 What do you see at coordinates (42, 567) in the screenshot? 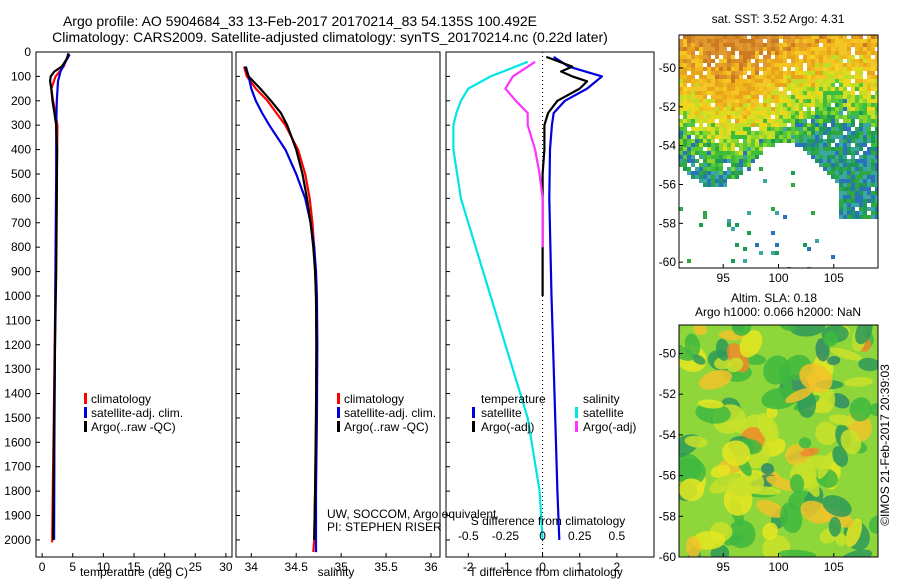
I see `x-tick-label: 0` at bounding box center [42, 567].